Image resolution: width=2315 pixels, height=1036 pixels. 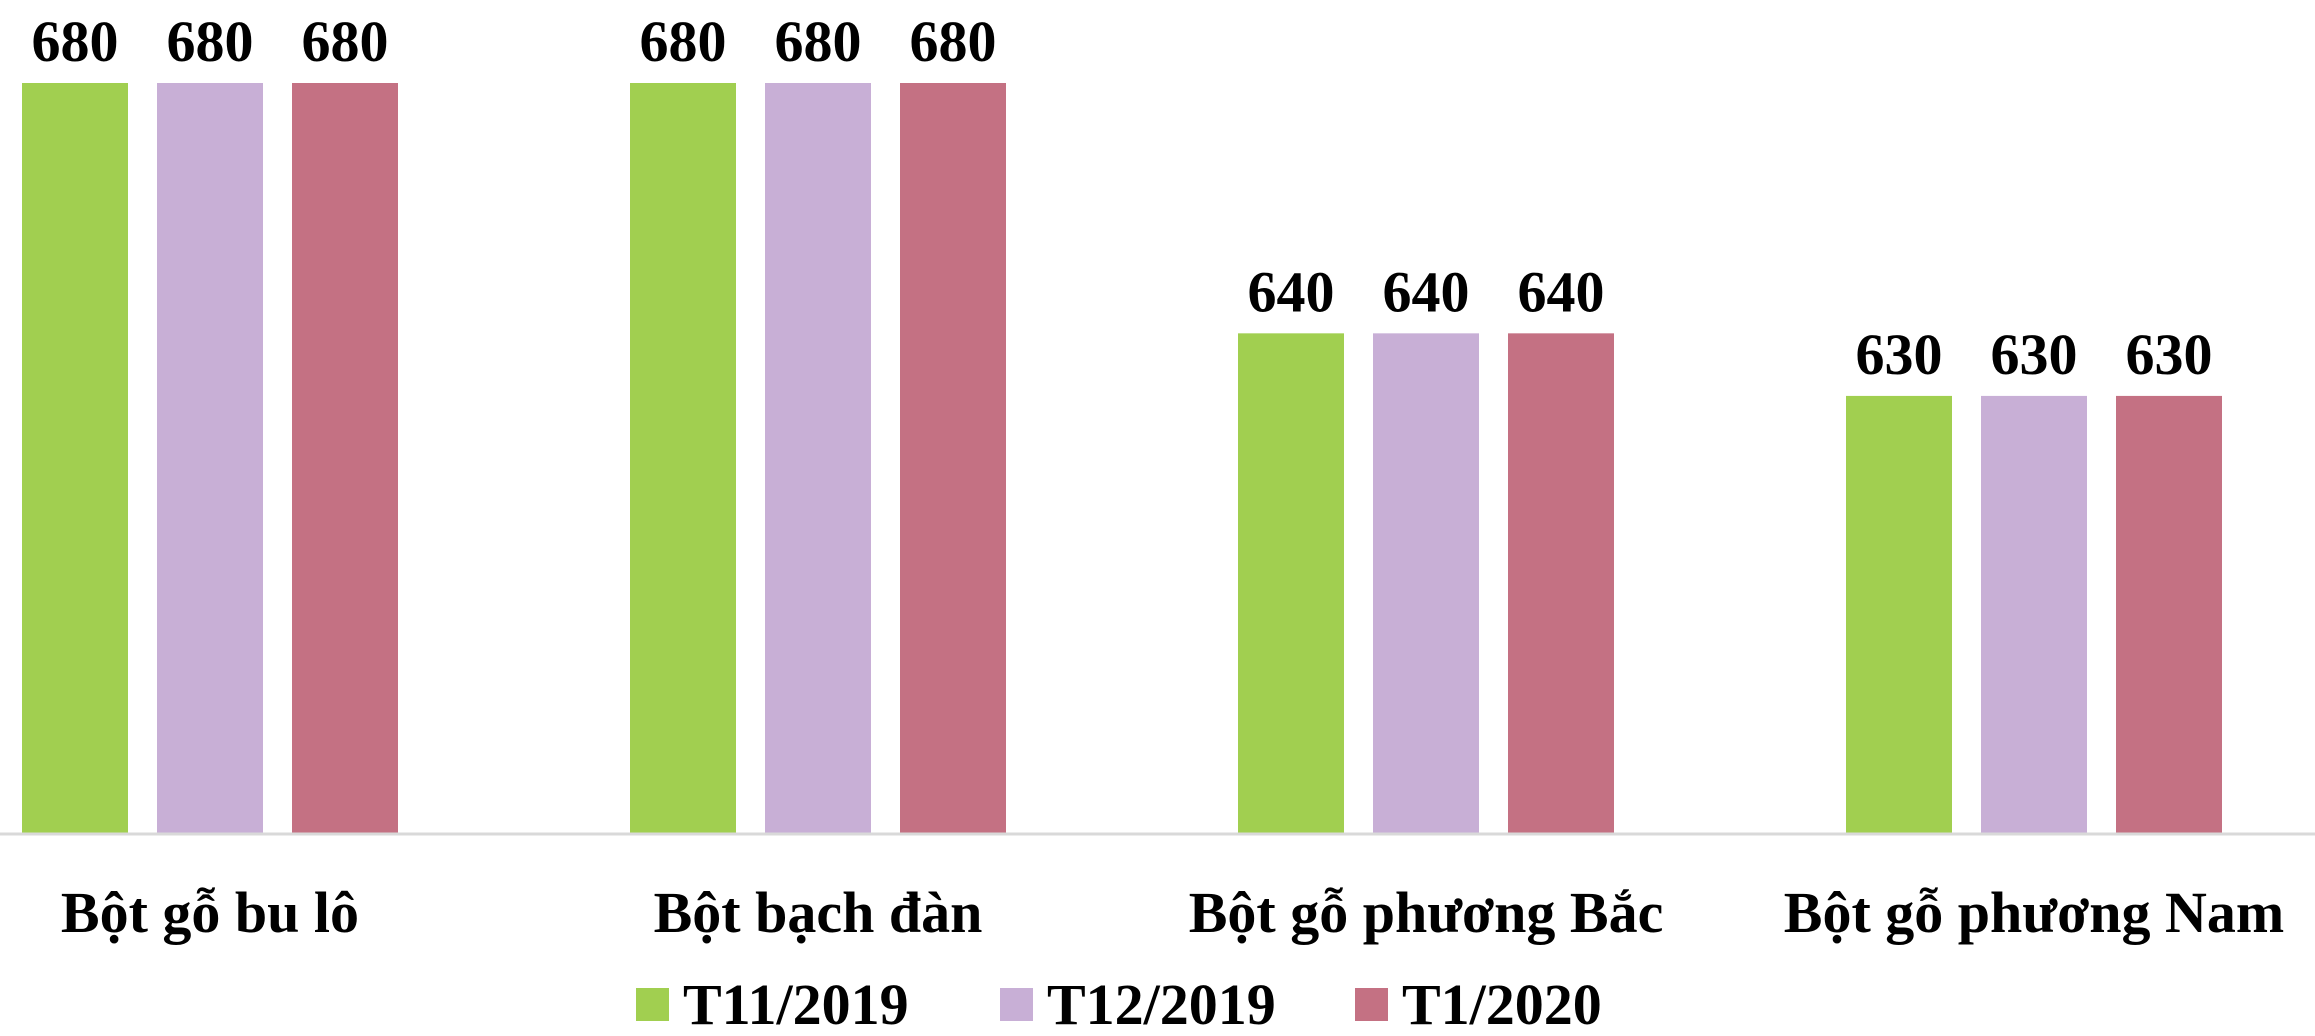 What do you see at coordinates (818, 912) in the screenshot?
I see `category-label: Bột bạch đàn` at bounding box center [818, 912].